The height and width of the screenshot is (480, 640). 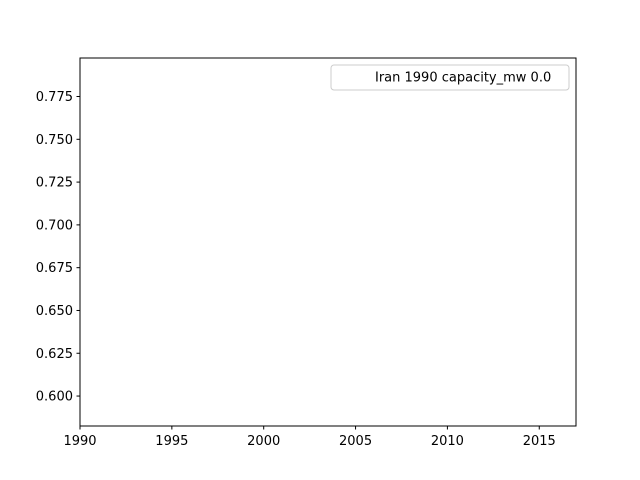 What do you see at coordinates (355, 441) in the screenshot?
I see `x-tick-label: 2005` at bounding box center [355, 441].